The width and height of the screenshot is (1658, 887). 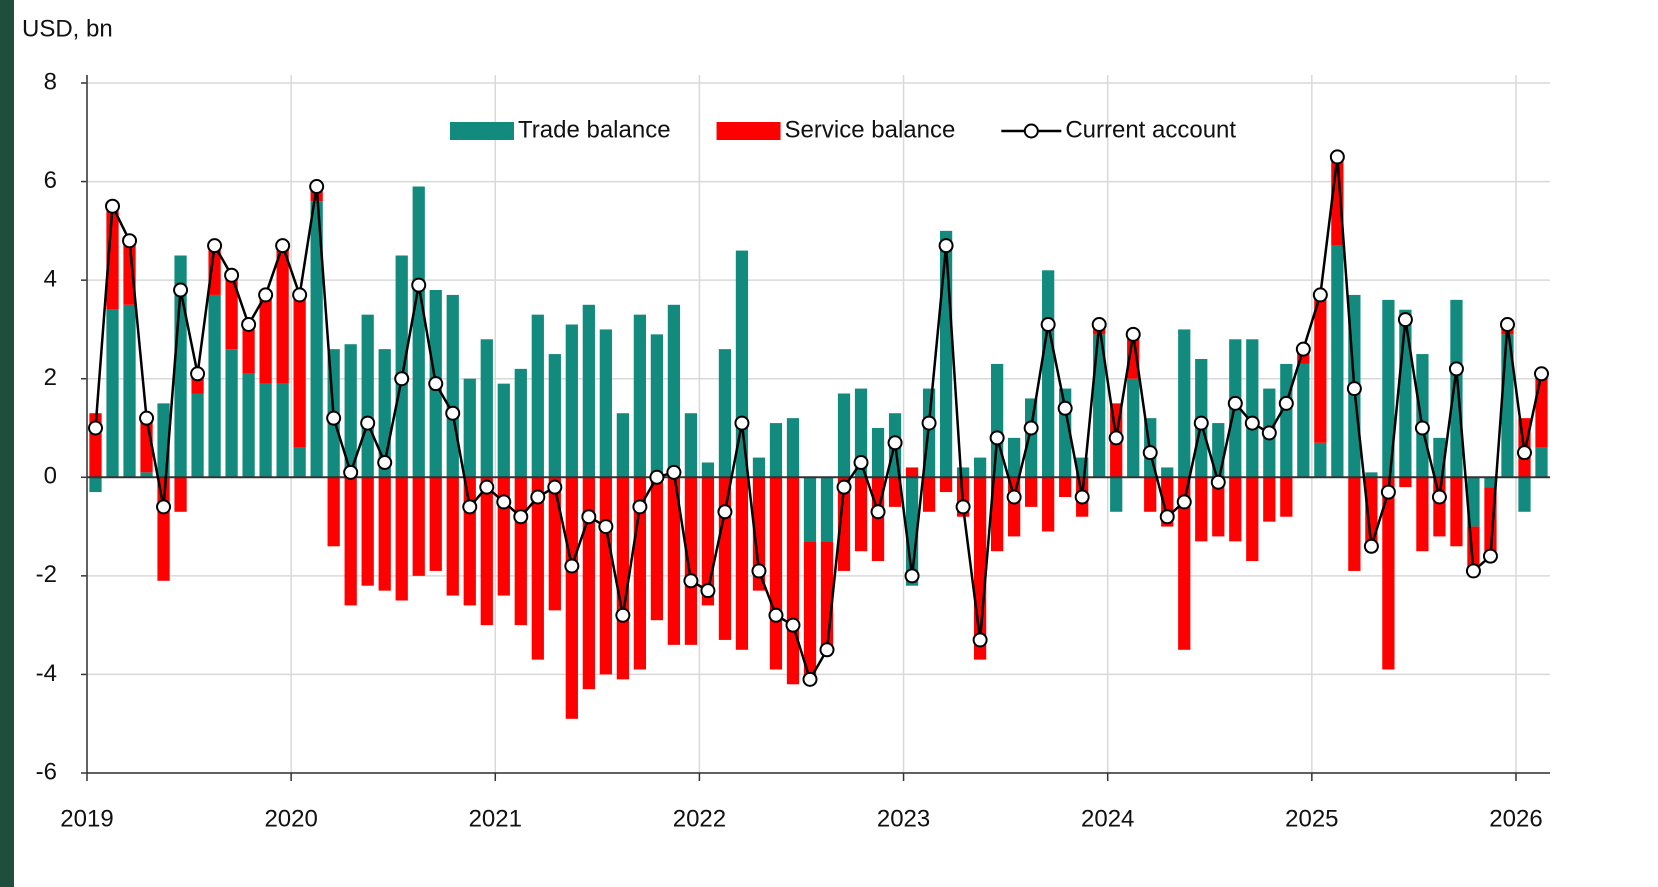 What do you see at coordinates (594, 129) in the screenshot?
I see `legend-label: Trade balance` at bounding box center [594, 129].